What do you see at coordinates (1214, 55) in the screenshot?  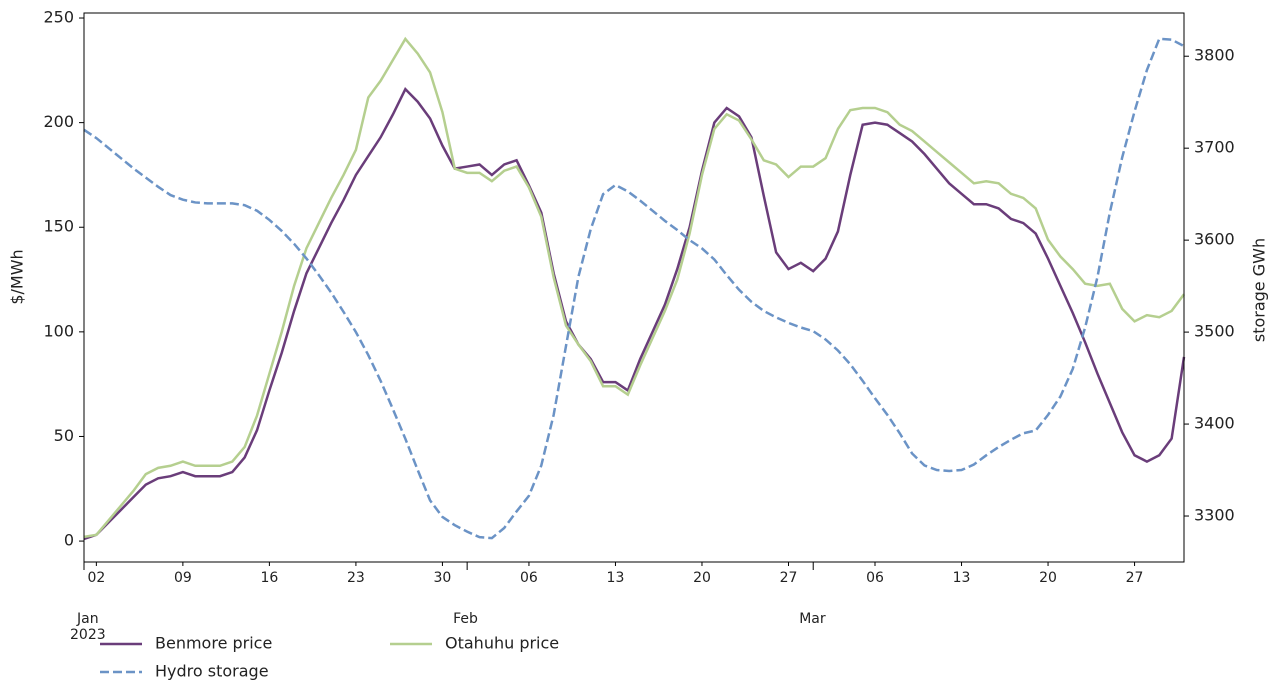 I see `y2-tick-label: 3800` at bounding box center [1214, 55].